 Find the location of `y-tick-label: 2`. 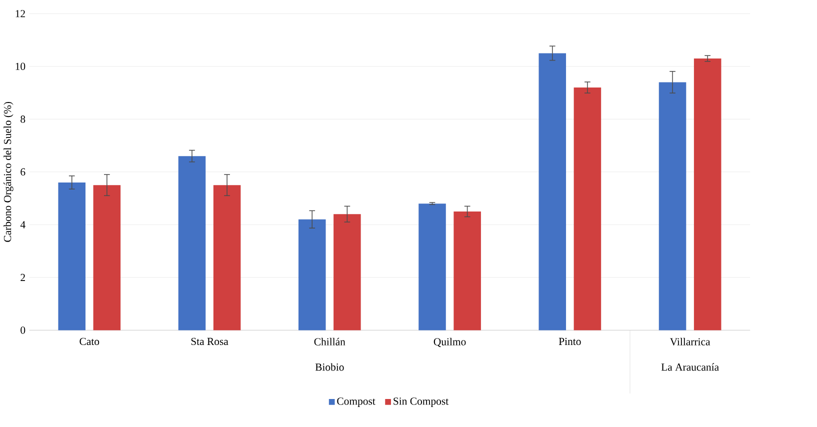

y-tick-label: 2 is located at coordinates (22, 278).